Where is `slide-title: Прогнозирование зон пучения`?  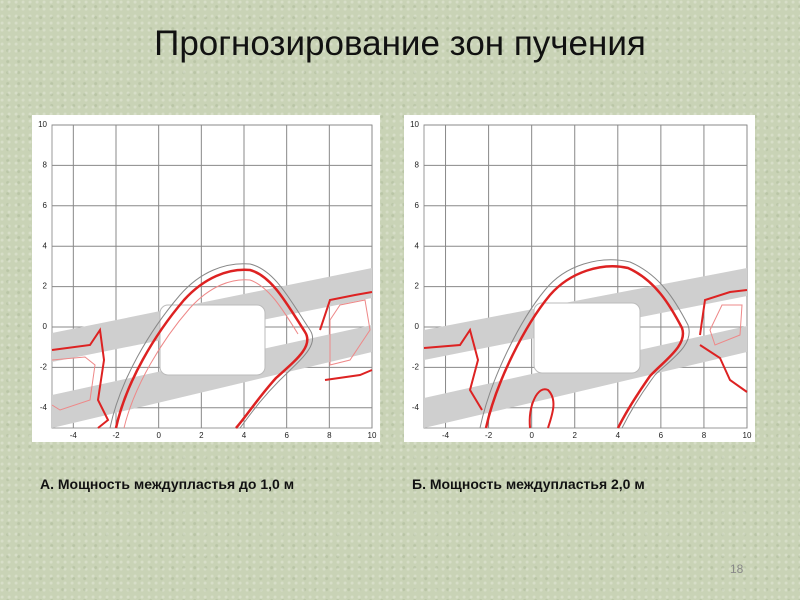
slide-title: Прогнозирование зон пучения is located at coordinates (400, 43).